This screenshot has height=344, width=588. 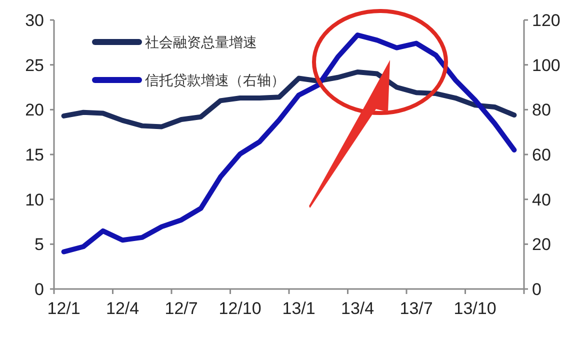 What do you see at coordinates (541, 200) in the screenshot?
I see `y2-tick-label: 40` at bounding box center [541, 200].